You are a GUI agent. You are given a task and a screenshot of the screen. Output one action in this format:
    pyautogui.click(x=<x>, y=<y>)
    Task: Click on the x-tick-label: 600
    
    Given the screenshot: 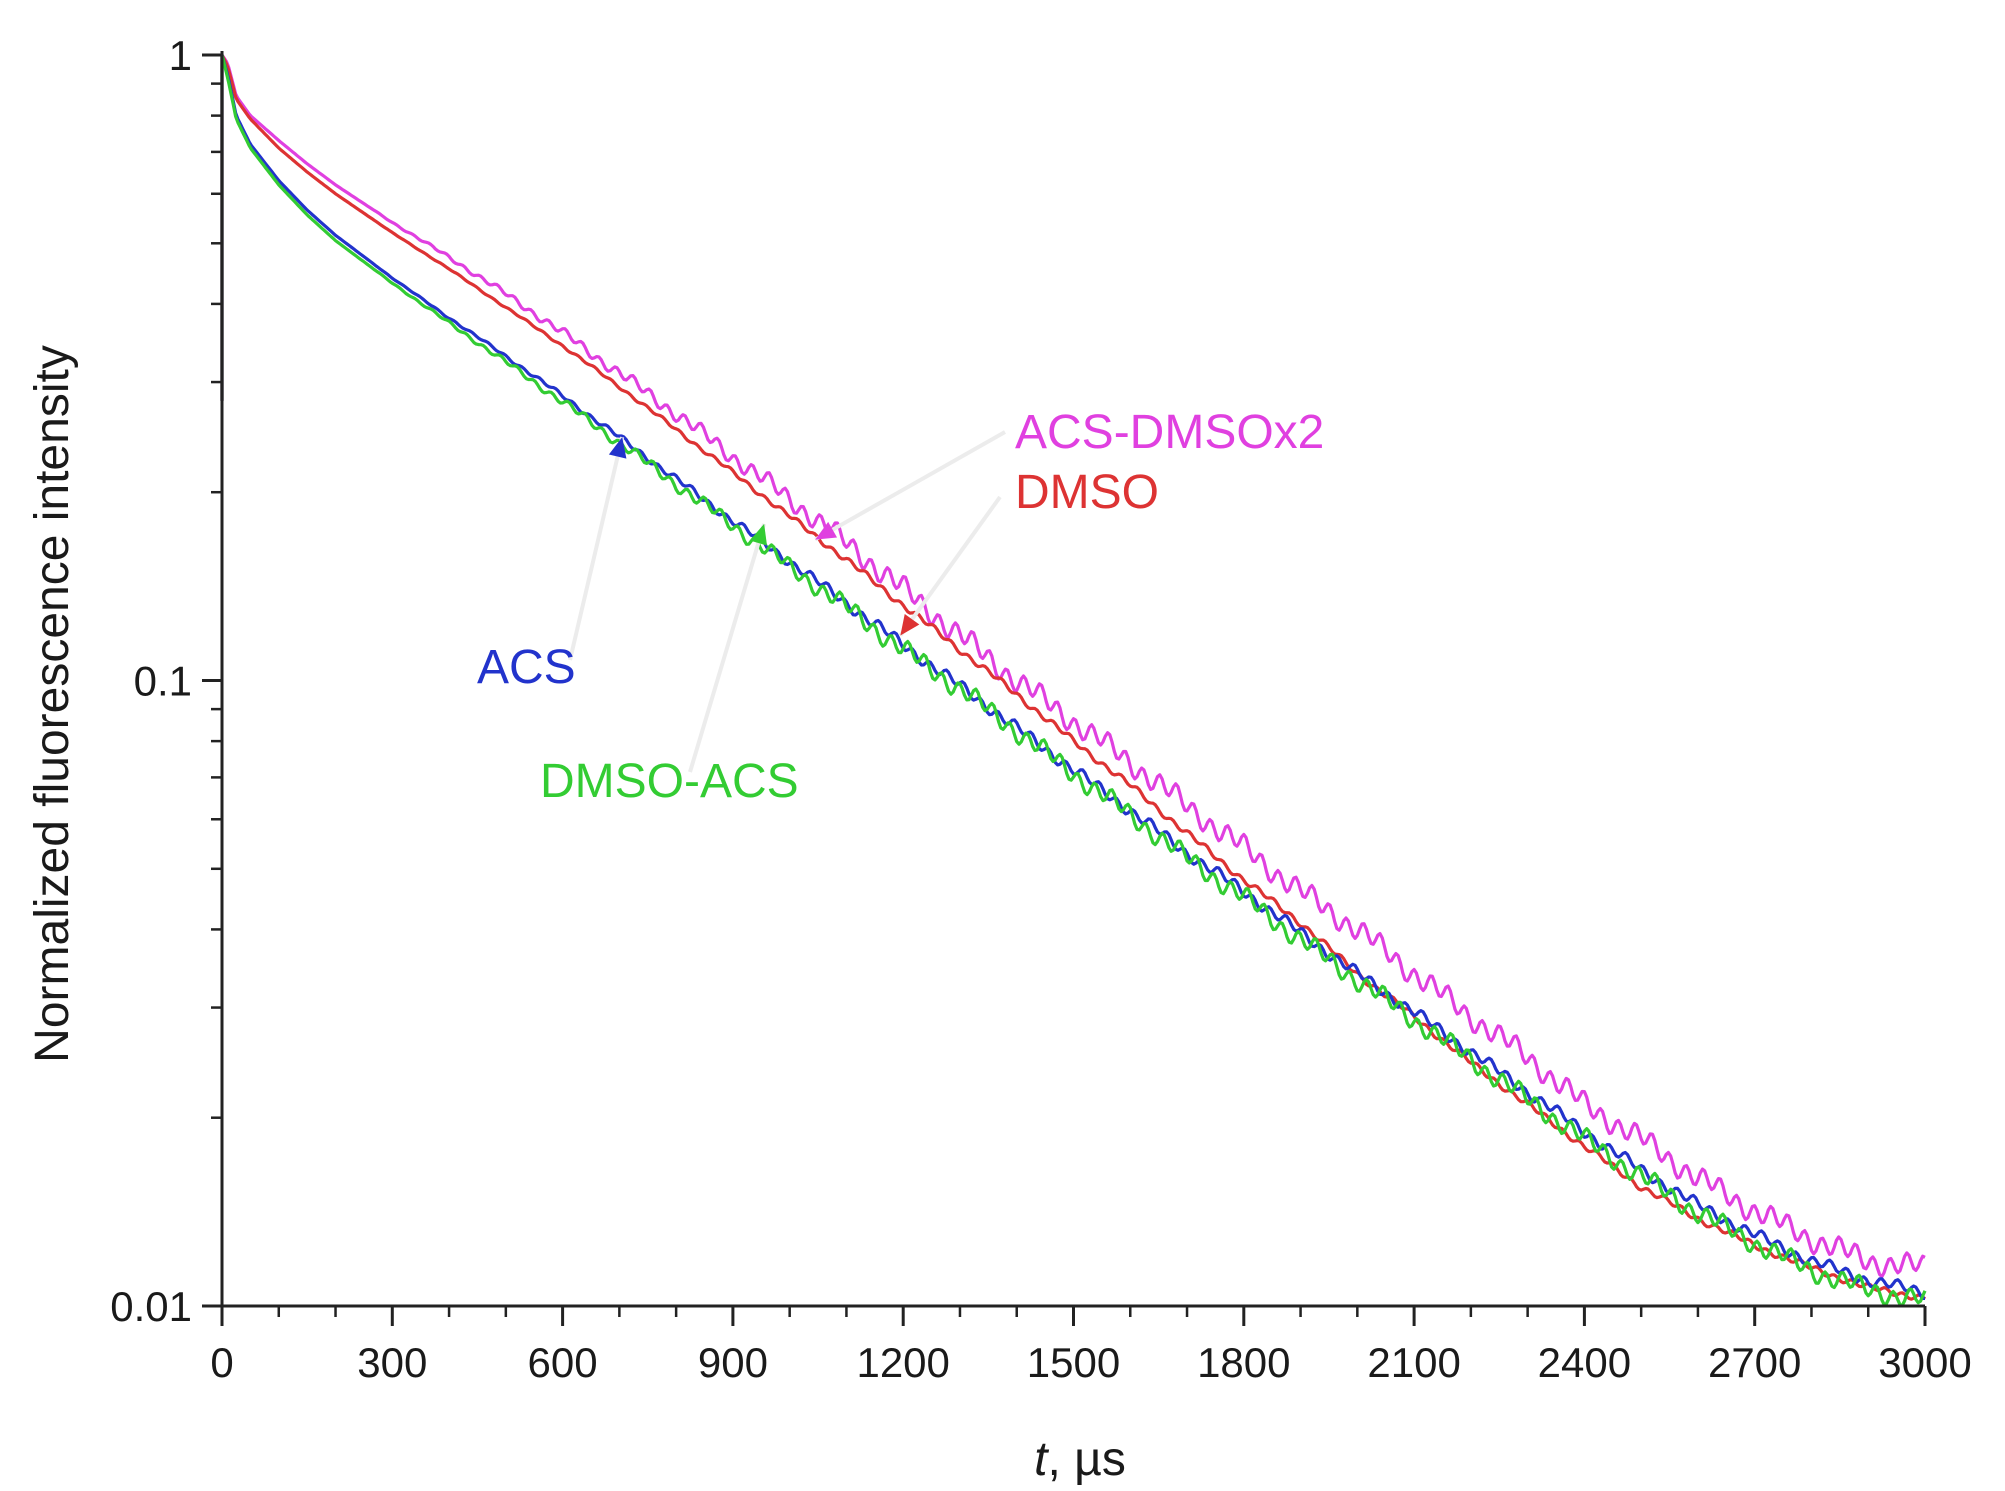 What is the action you would take?
    pyautogui.click(x=563, y=1362)
    